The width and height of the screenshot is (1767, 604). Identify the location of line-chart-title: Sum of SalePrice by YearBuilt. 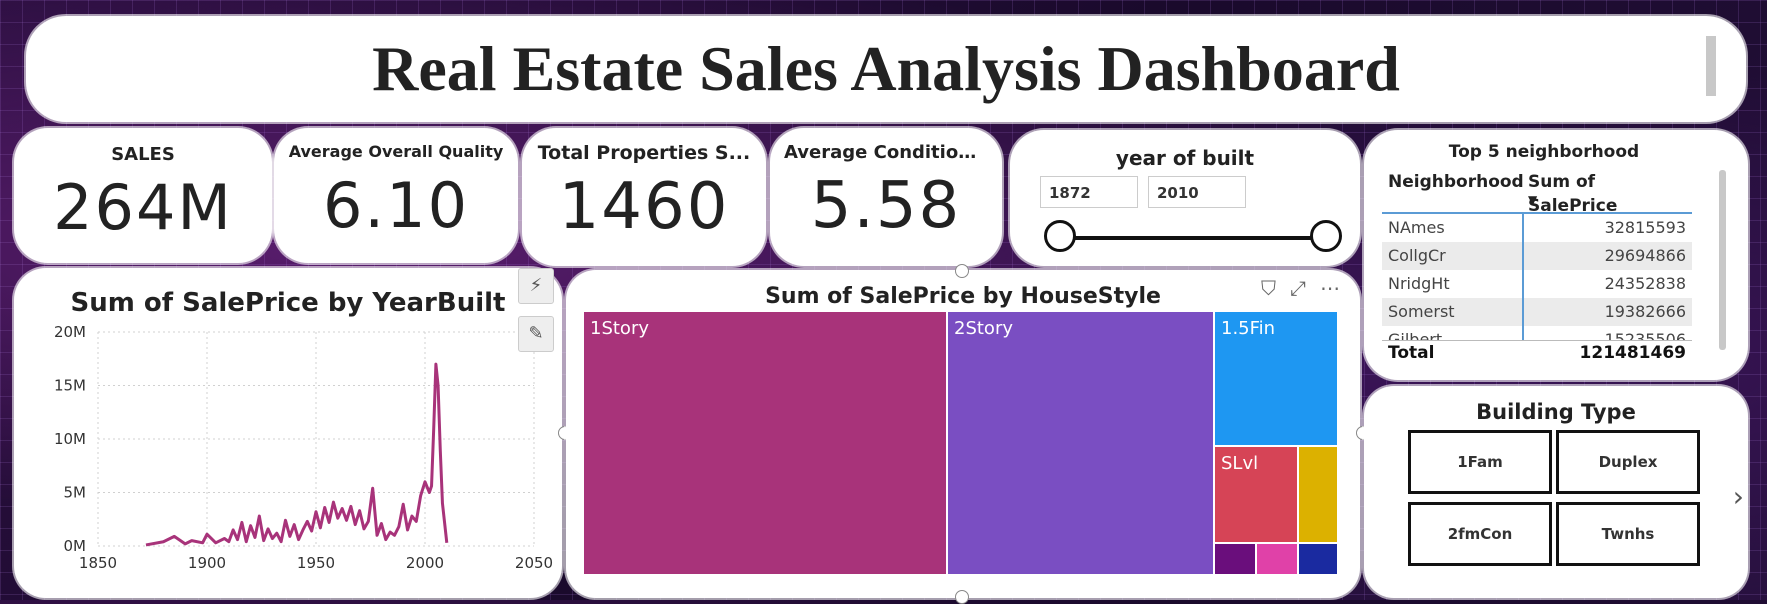
(288, 303).